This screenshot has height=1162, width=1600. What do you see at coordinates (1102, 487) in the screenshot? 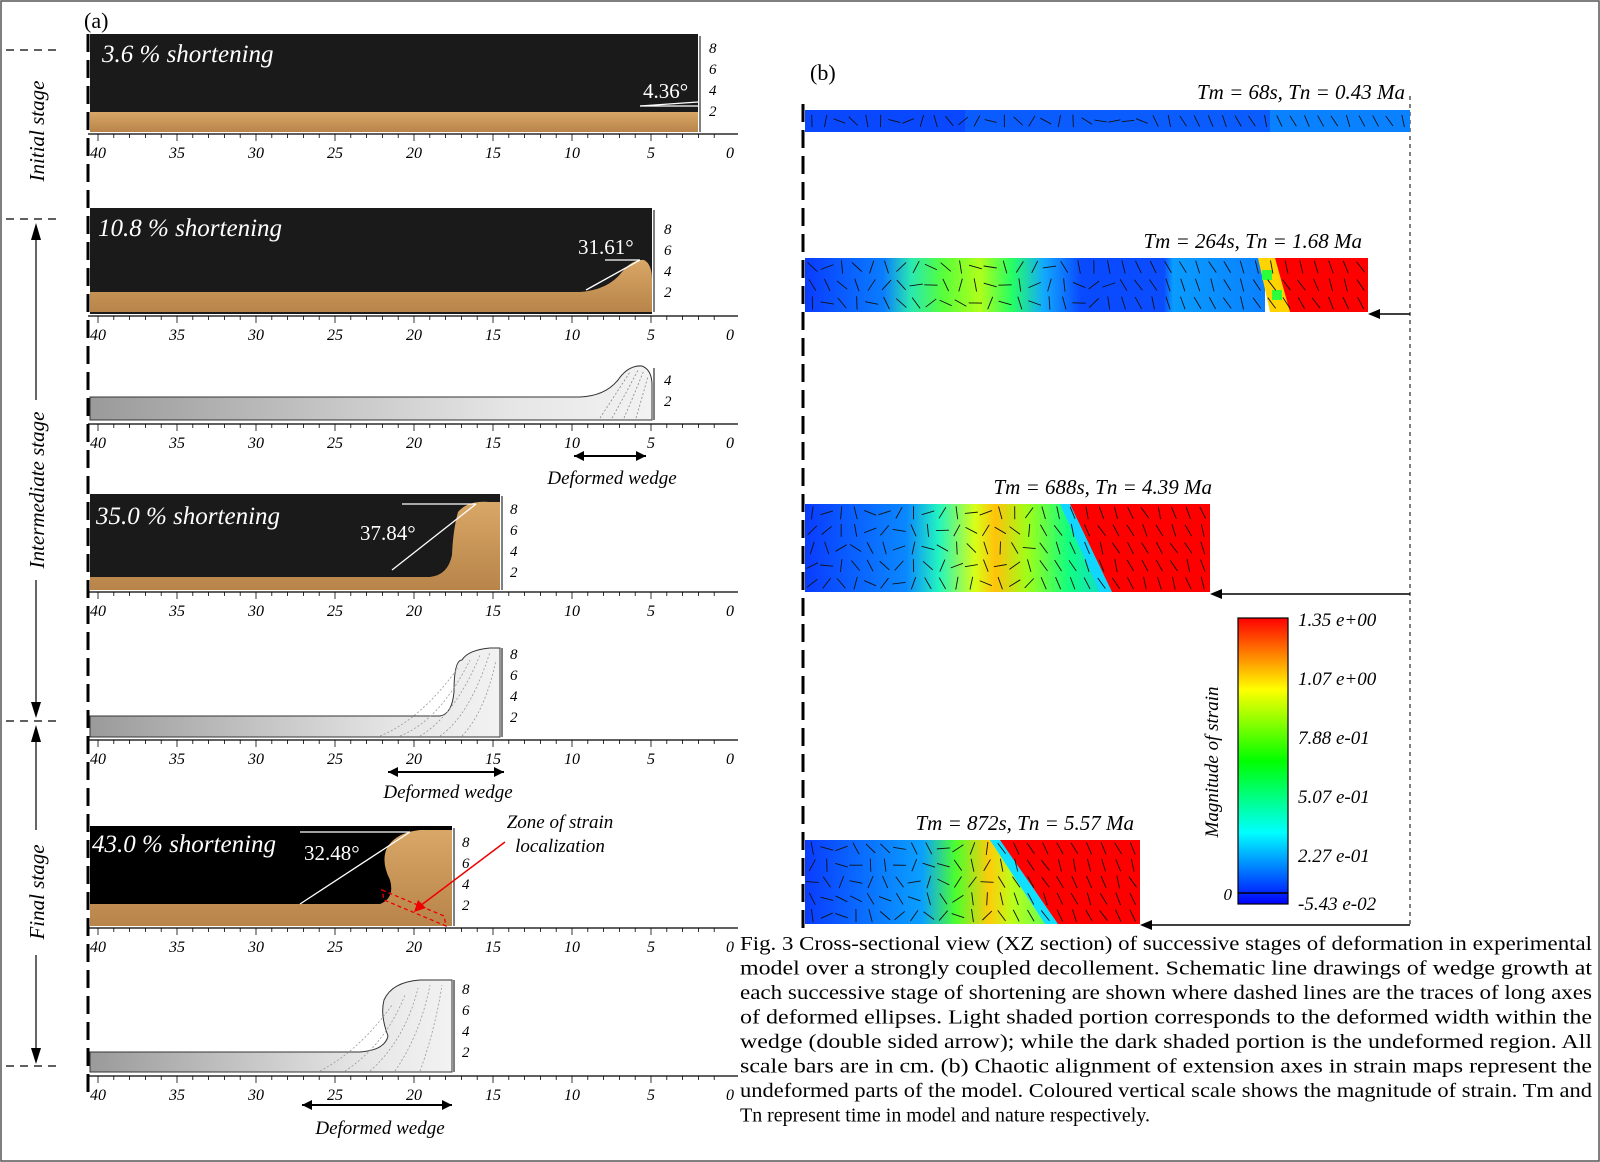
I see `map-time-label: Tm = 688s, Tn = 4.39 Ma` at bounding box center [1102, 487].